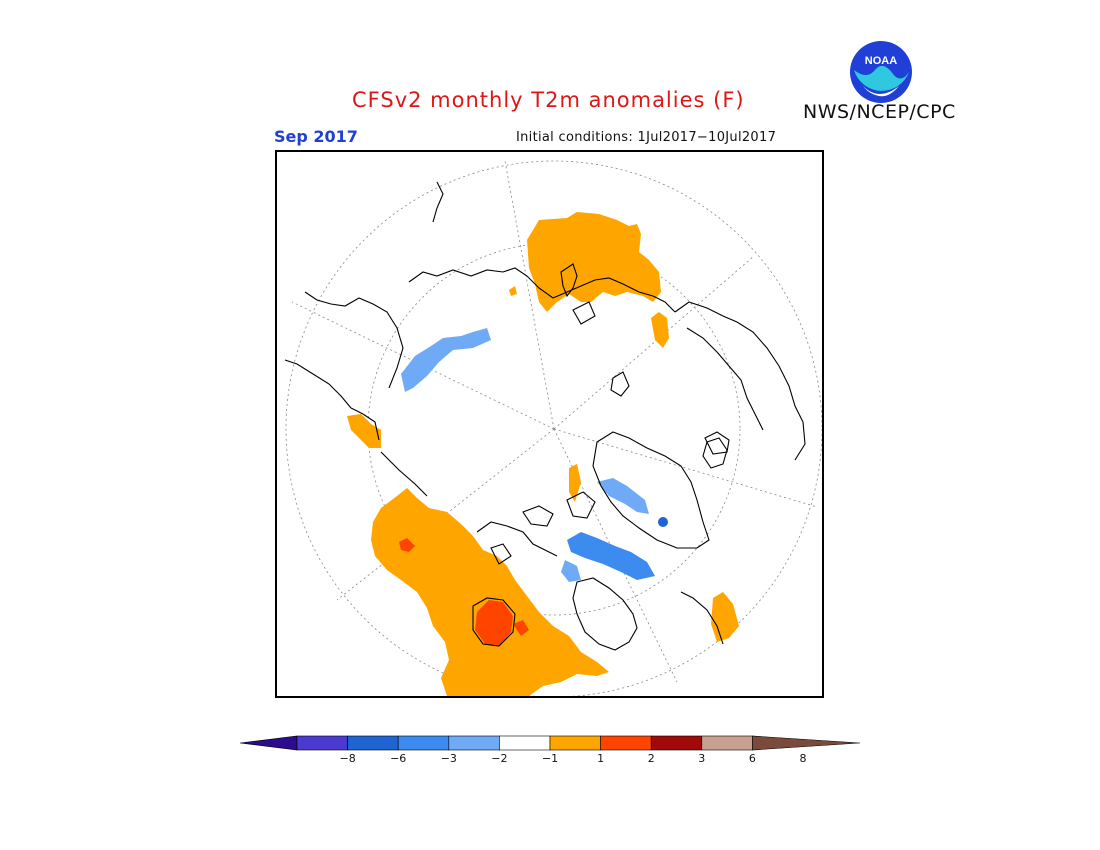  Describe the element at coordinates (646, 137) in the screenshot. I see `initial-conditions: Initial conditions: 1Jul2017−10Jul2017` at that location.